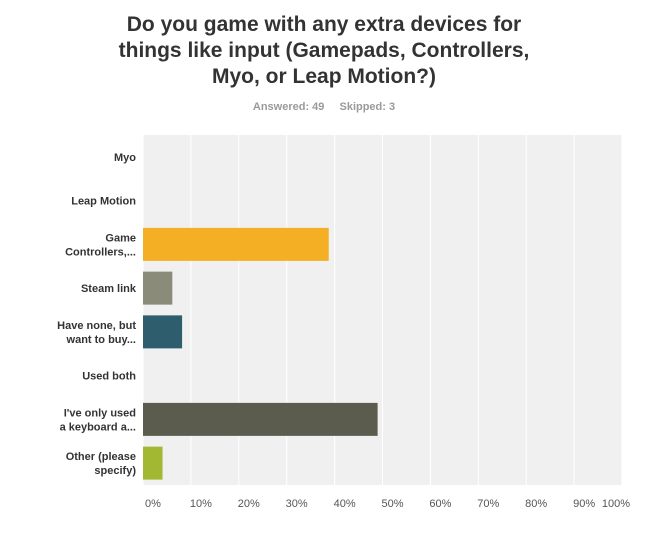  Describe the element at coordinates (103, 202) in the screenshot. I see `category-label: Leap Motion` at that location.